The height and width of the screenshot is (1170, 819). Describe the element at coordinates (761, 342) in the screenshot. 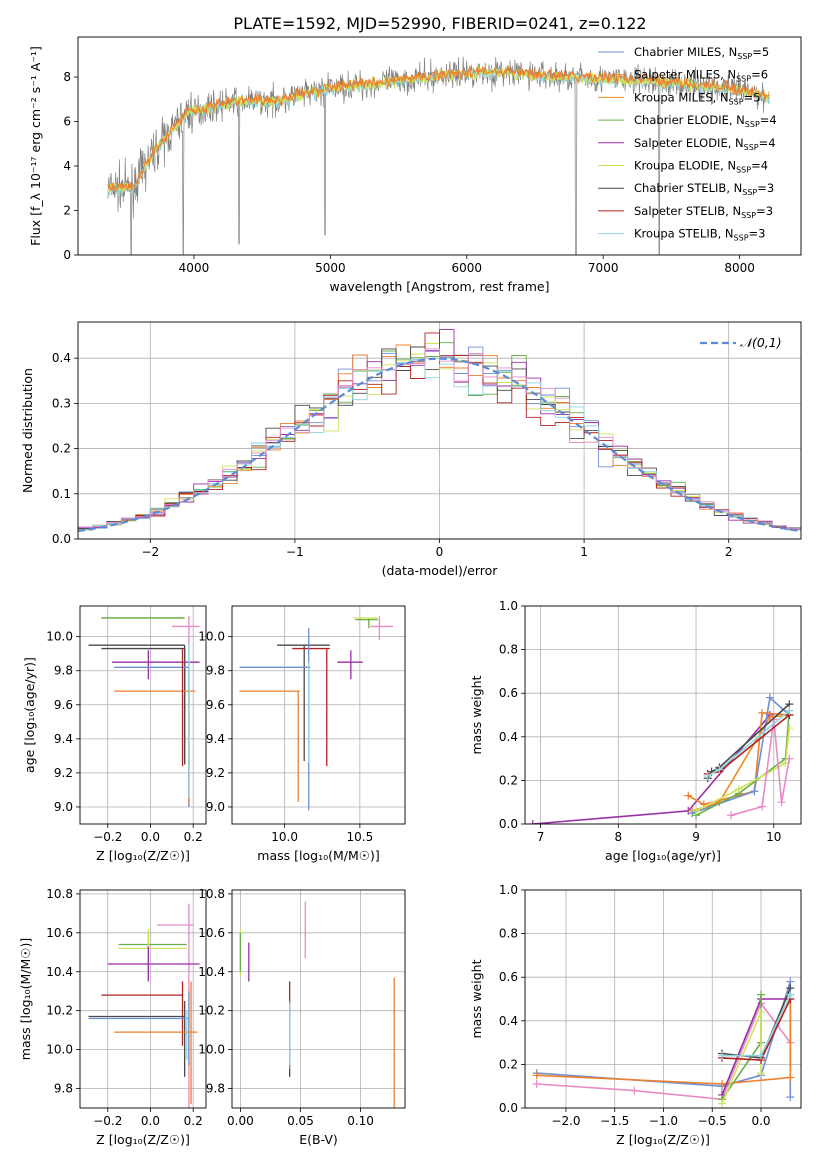

I see `legend-entry: 𝒩(0,1)` at that location.